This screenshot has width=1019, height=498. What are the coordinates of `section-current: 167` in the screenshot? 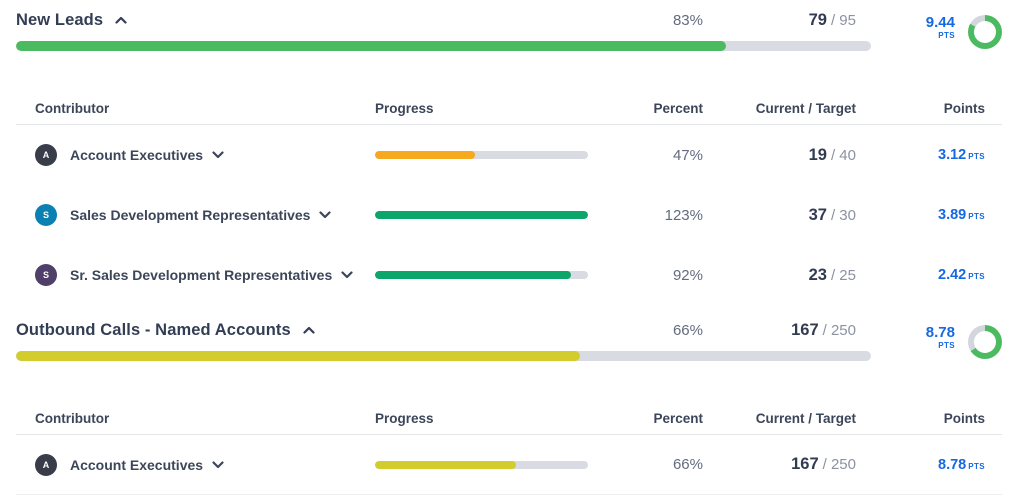 It's located at (805, 329).